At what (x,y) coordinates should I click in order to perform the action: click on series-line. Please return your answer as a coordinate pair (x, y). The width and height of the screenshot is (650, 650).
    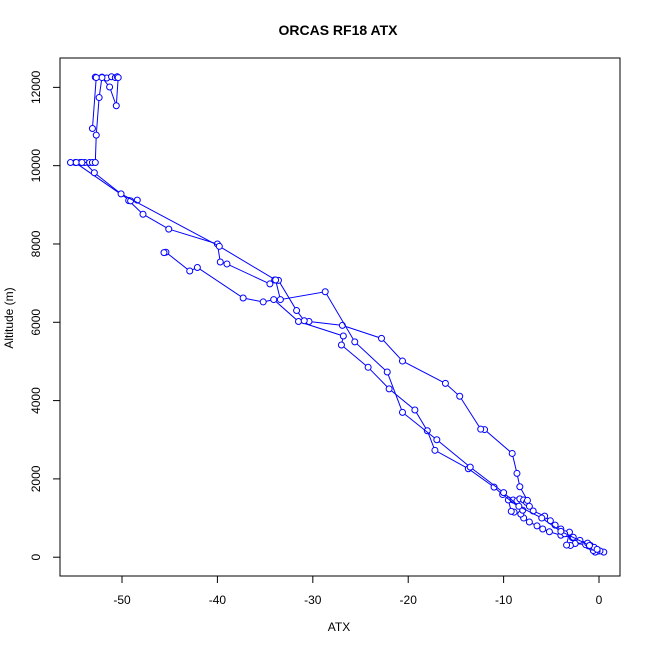
    Looking at the image, I should click on (97, 120).